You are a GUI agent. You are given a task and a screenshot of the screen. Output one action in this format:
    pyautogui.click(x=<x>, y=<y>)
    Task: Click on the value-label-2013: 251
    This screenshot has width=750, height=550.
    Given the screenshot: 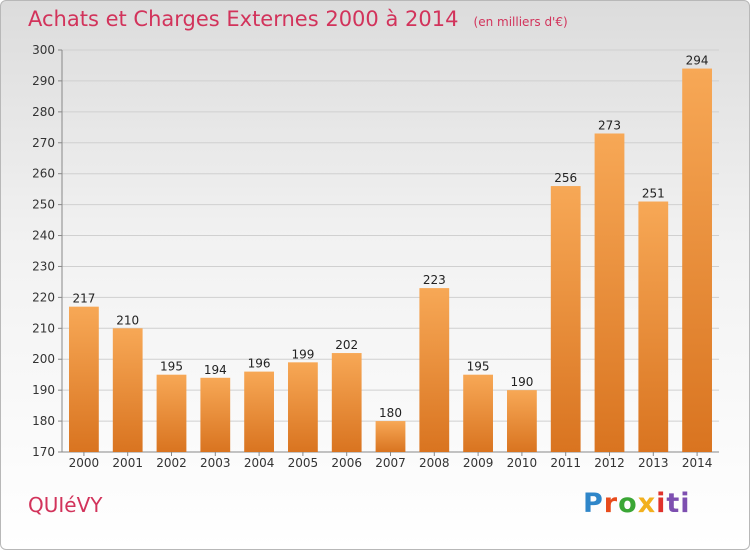 What is the action you would take?
    pyautogui.click(x=653, y=194)
    